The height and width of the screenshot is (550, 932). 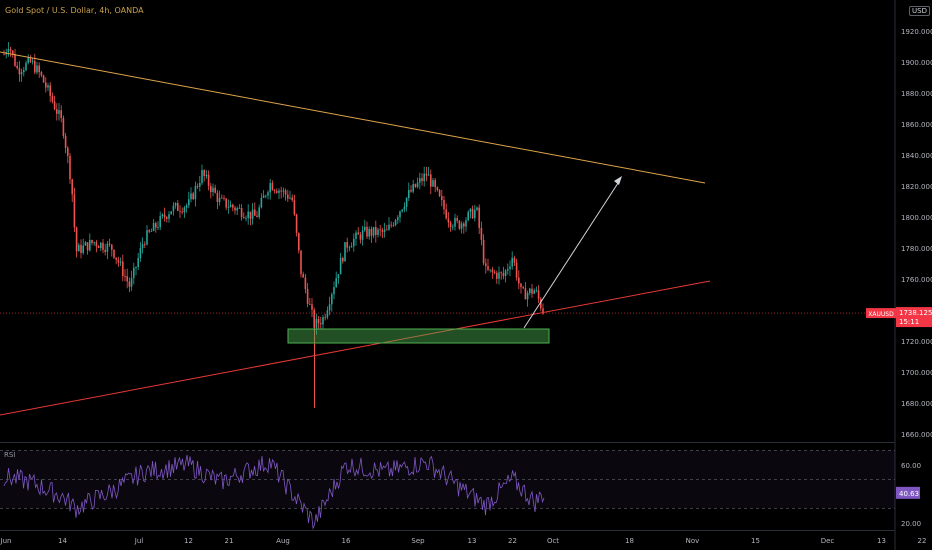 I want to click on demand-zone, so click(x=418, y=336).